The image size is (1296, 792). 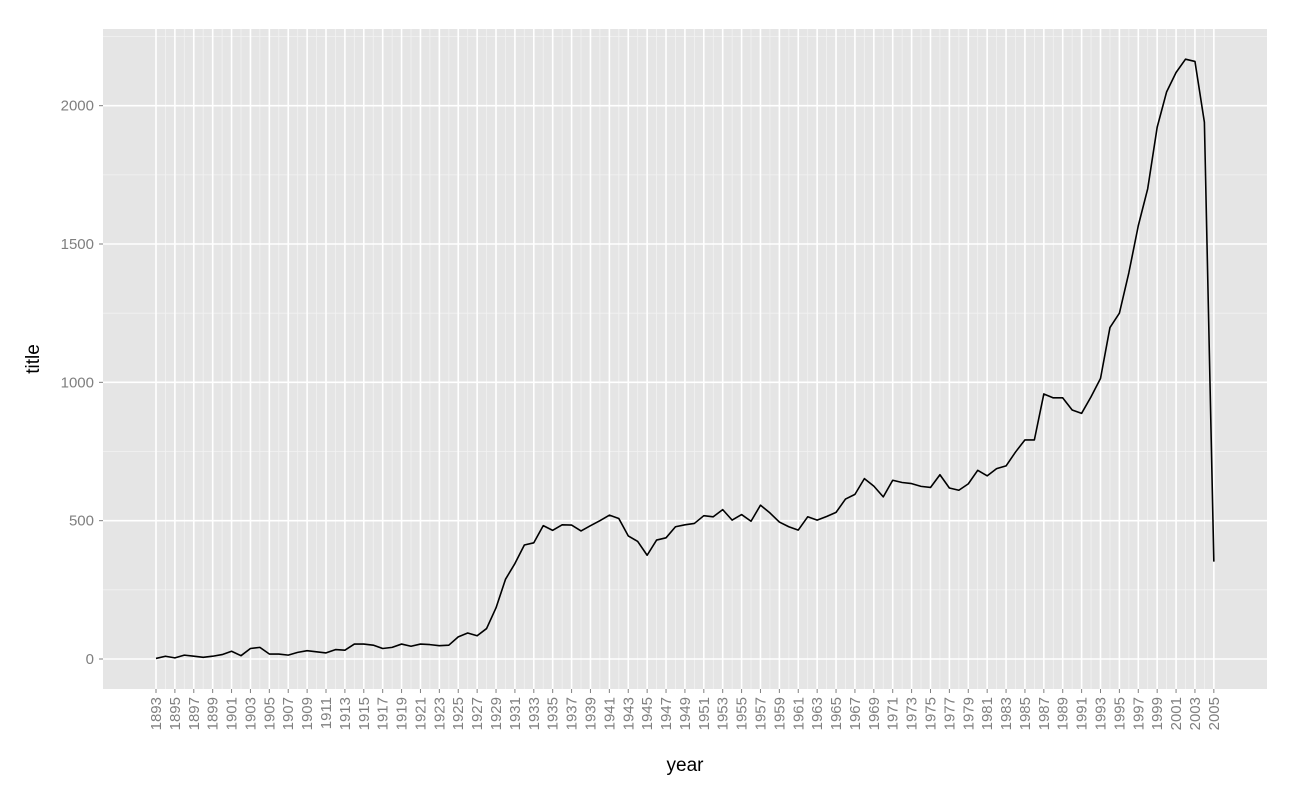 I want to click on y-tick-labels: 0 500 1000 1500 2000, so click(x=77, y=383).